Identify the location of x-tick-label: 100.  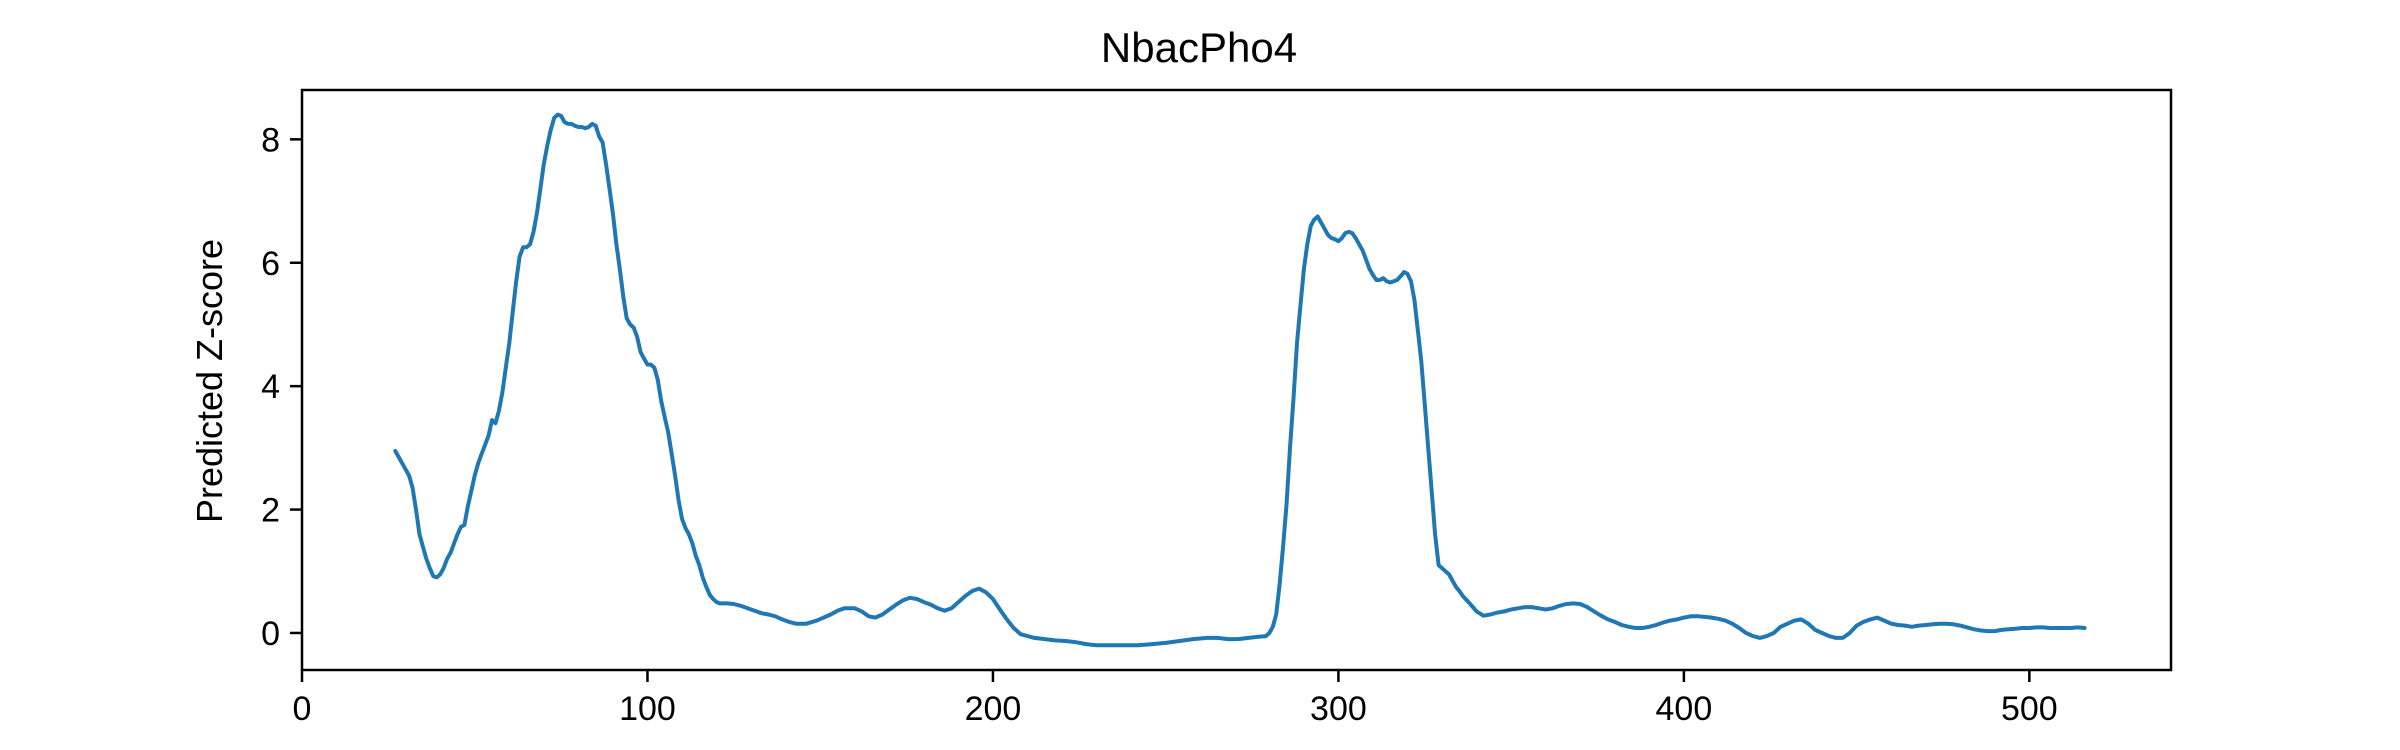
(647, 709).